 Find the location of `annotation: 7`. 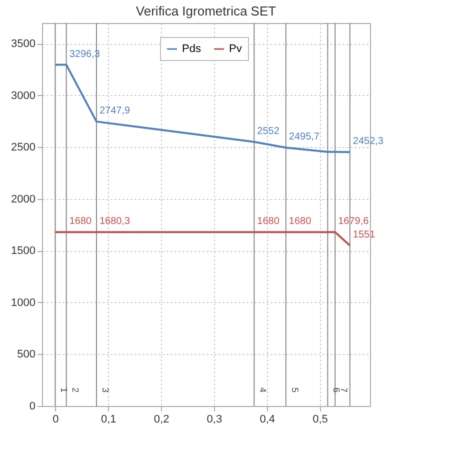

annotation: 7 is located at coordinates (344, 390).